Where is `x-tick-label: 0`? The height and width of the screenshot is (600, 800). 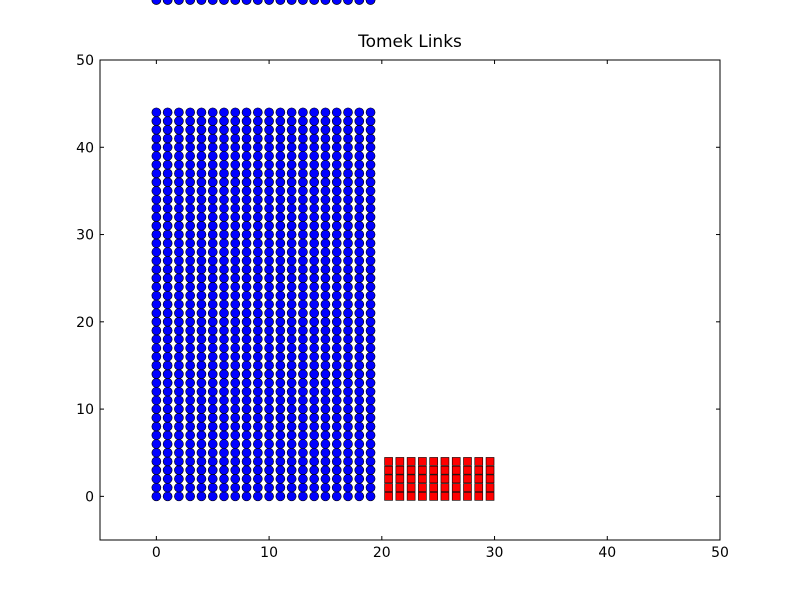
x-tick-label: 0 is located at coordinates (156, 553).